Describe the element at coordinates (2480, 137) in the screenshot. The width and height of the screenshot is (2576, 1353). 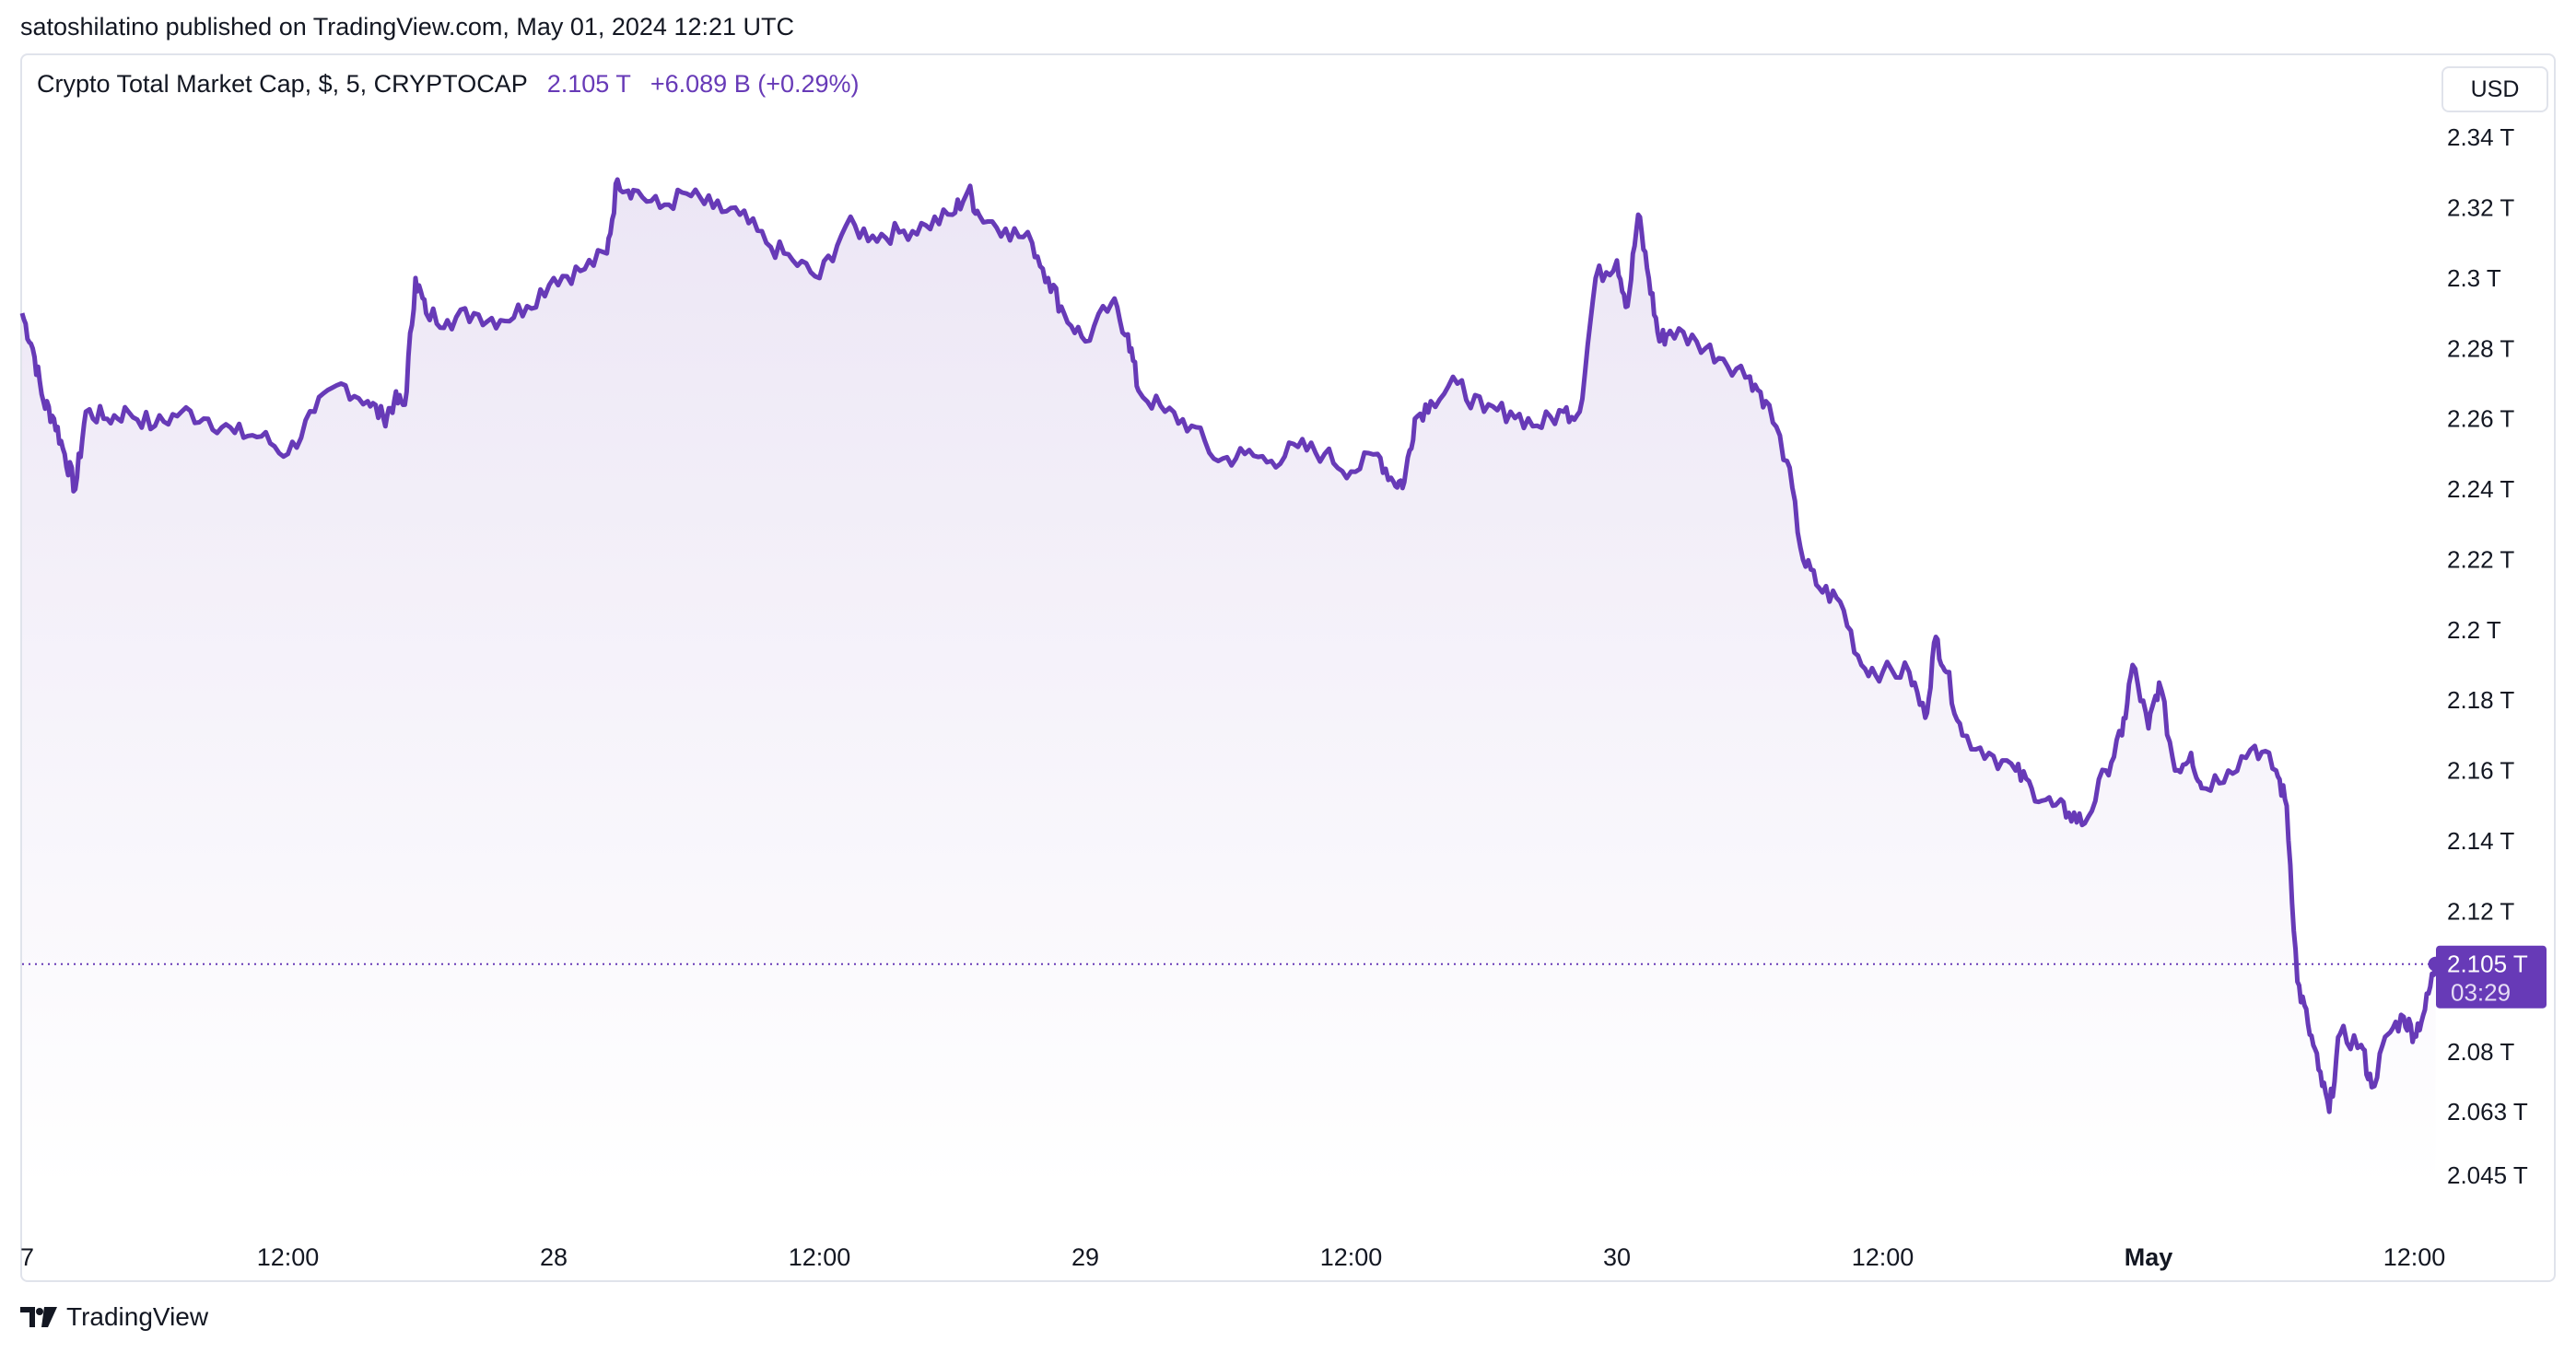
I see `y-tick-label: 2.34 T` at that location.